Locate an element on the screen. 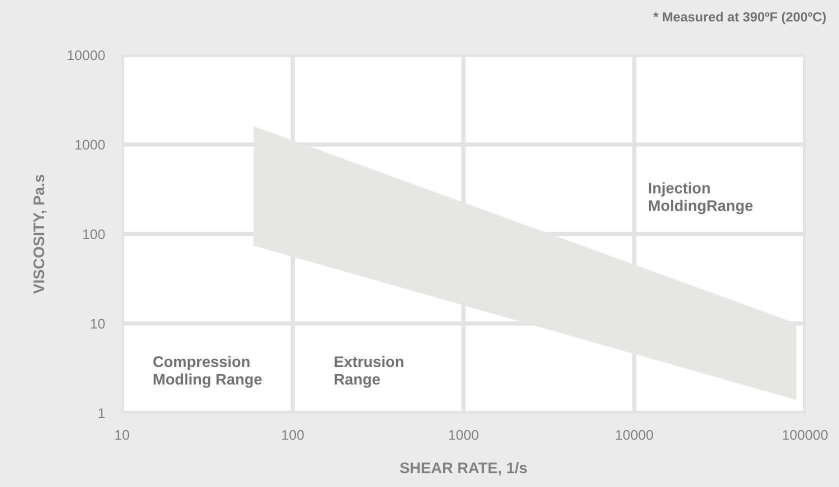  x-tick-label: 100000 is located at coordinates (805, 435).